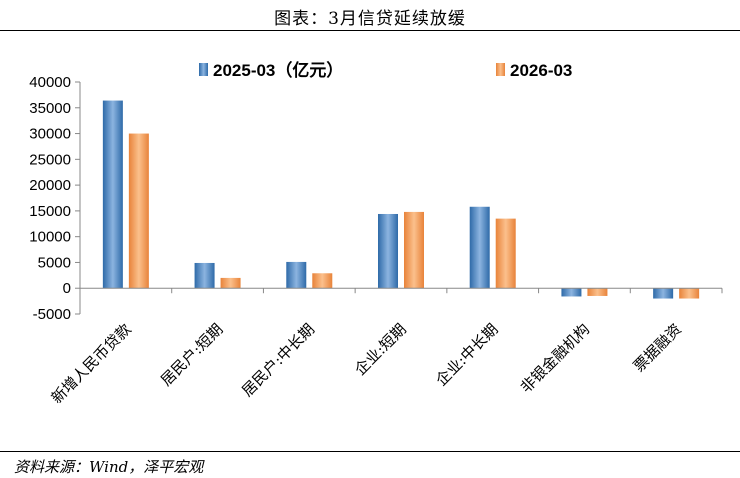 The image size is (740, 478). Describe the element at coordinates (67, 288) in the screenshot. I see `y-tick-label: 0` at that location.